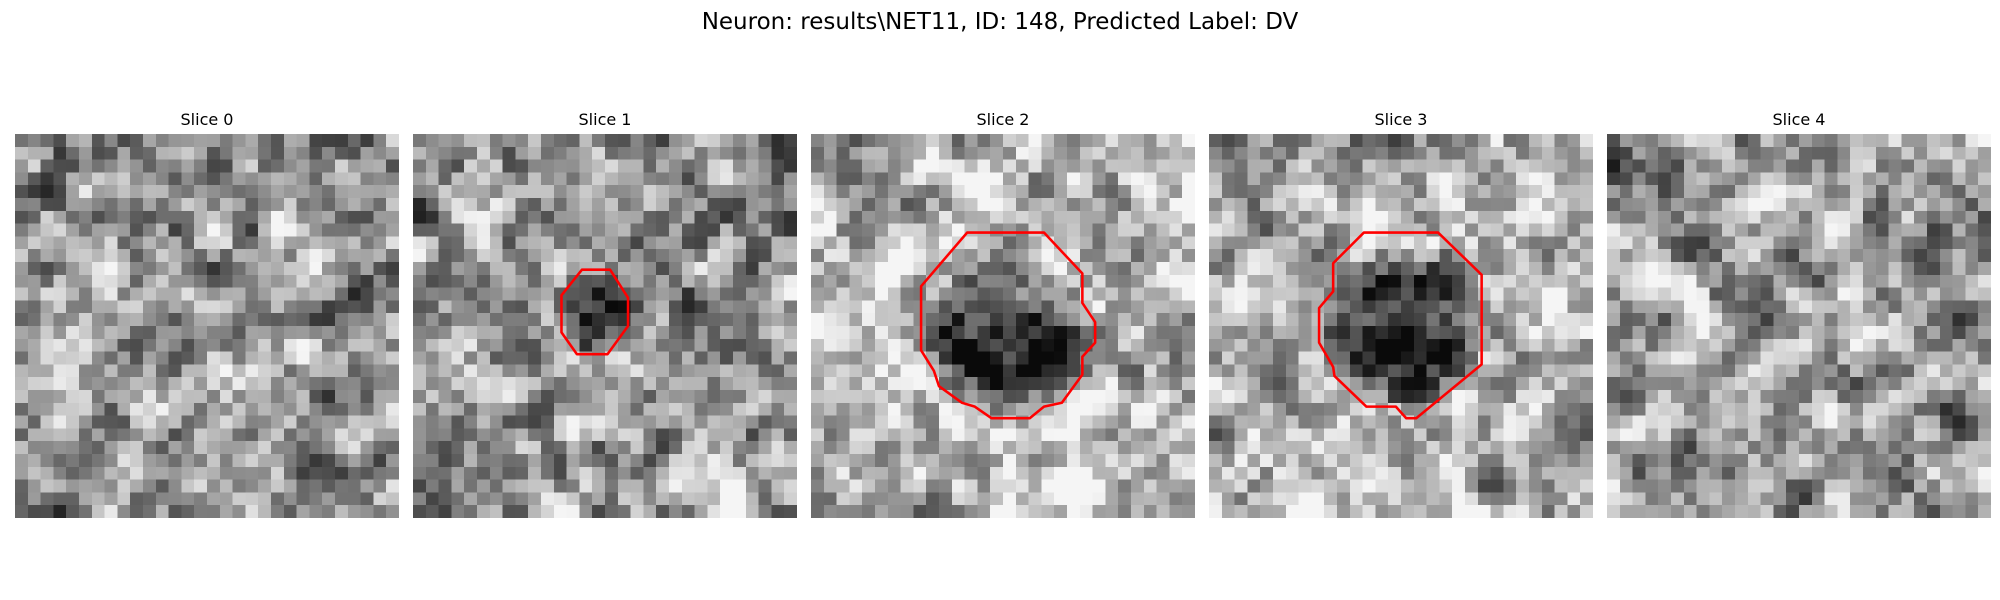 Image resolution: width=2000 pixels, height=600 pixels. Describe the element at coordinates (605, 119) in the screenshot. I see `slice-title: Slice 1` at that location.